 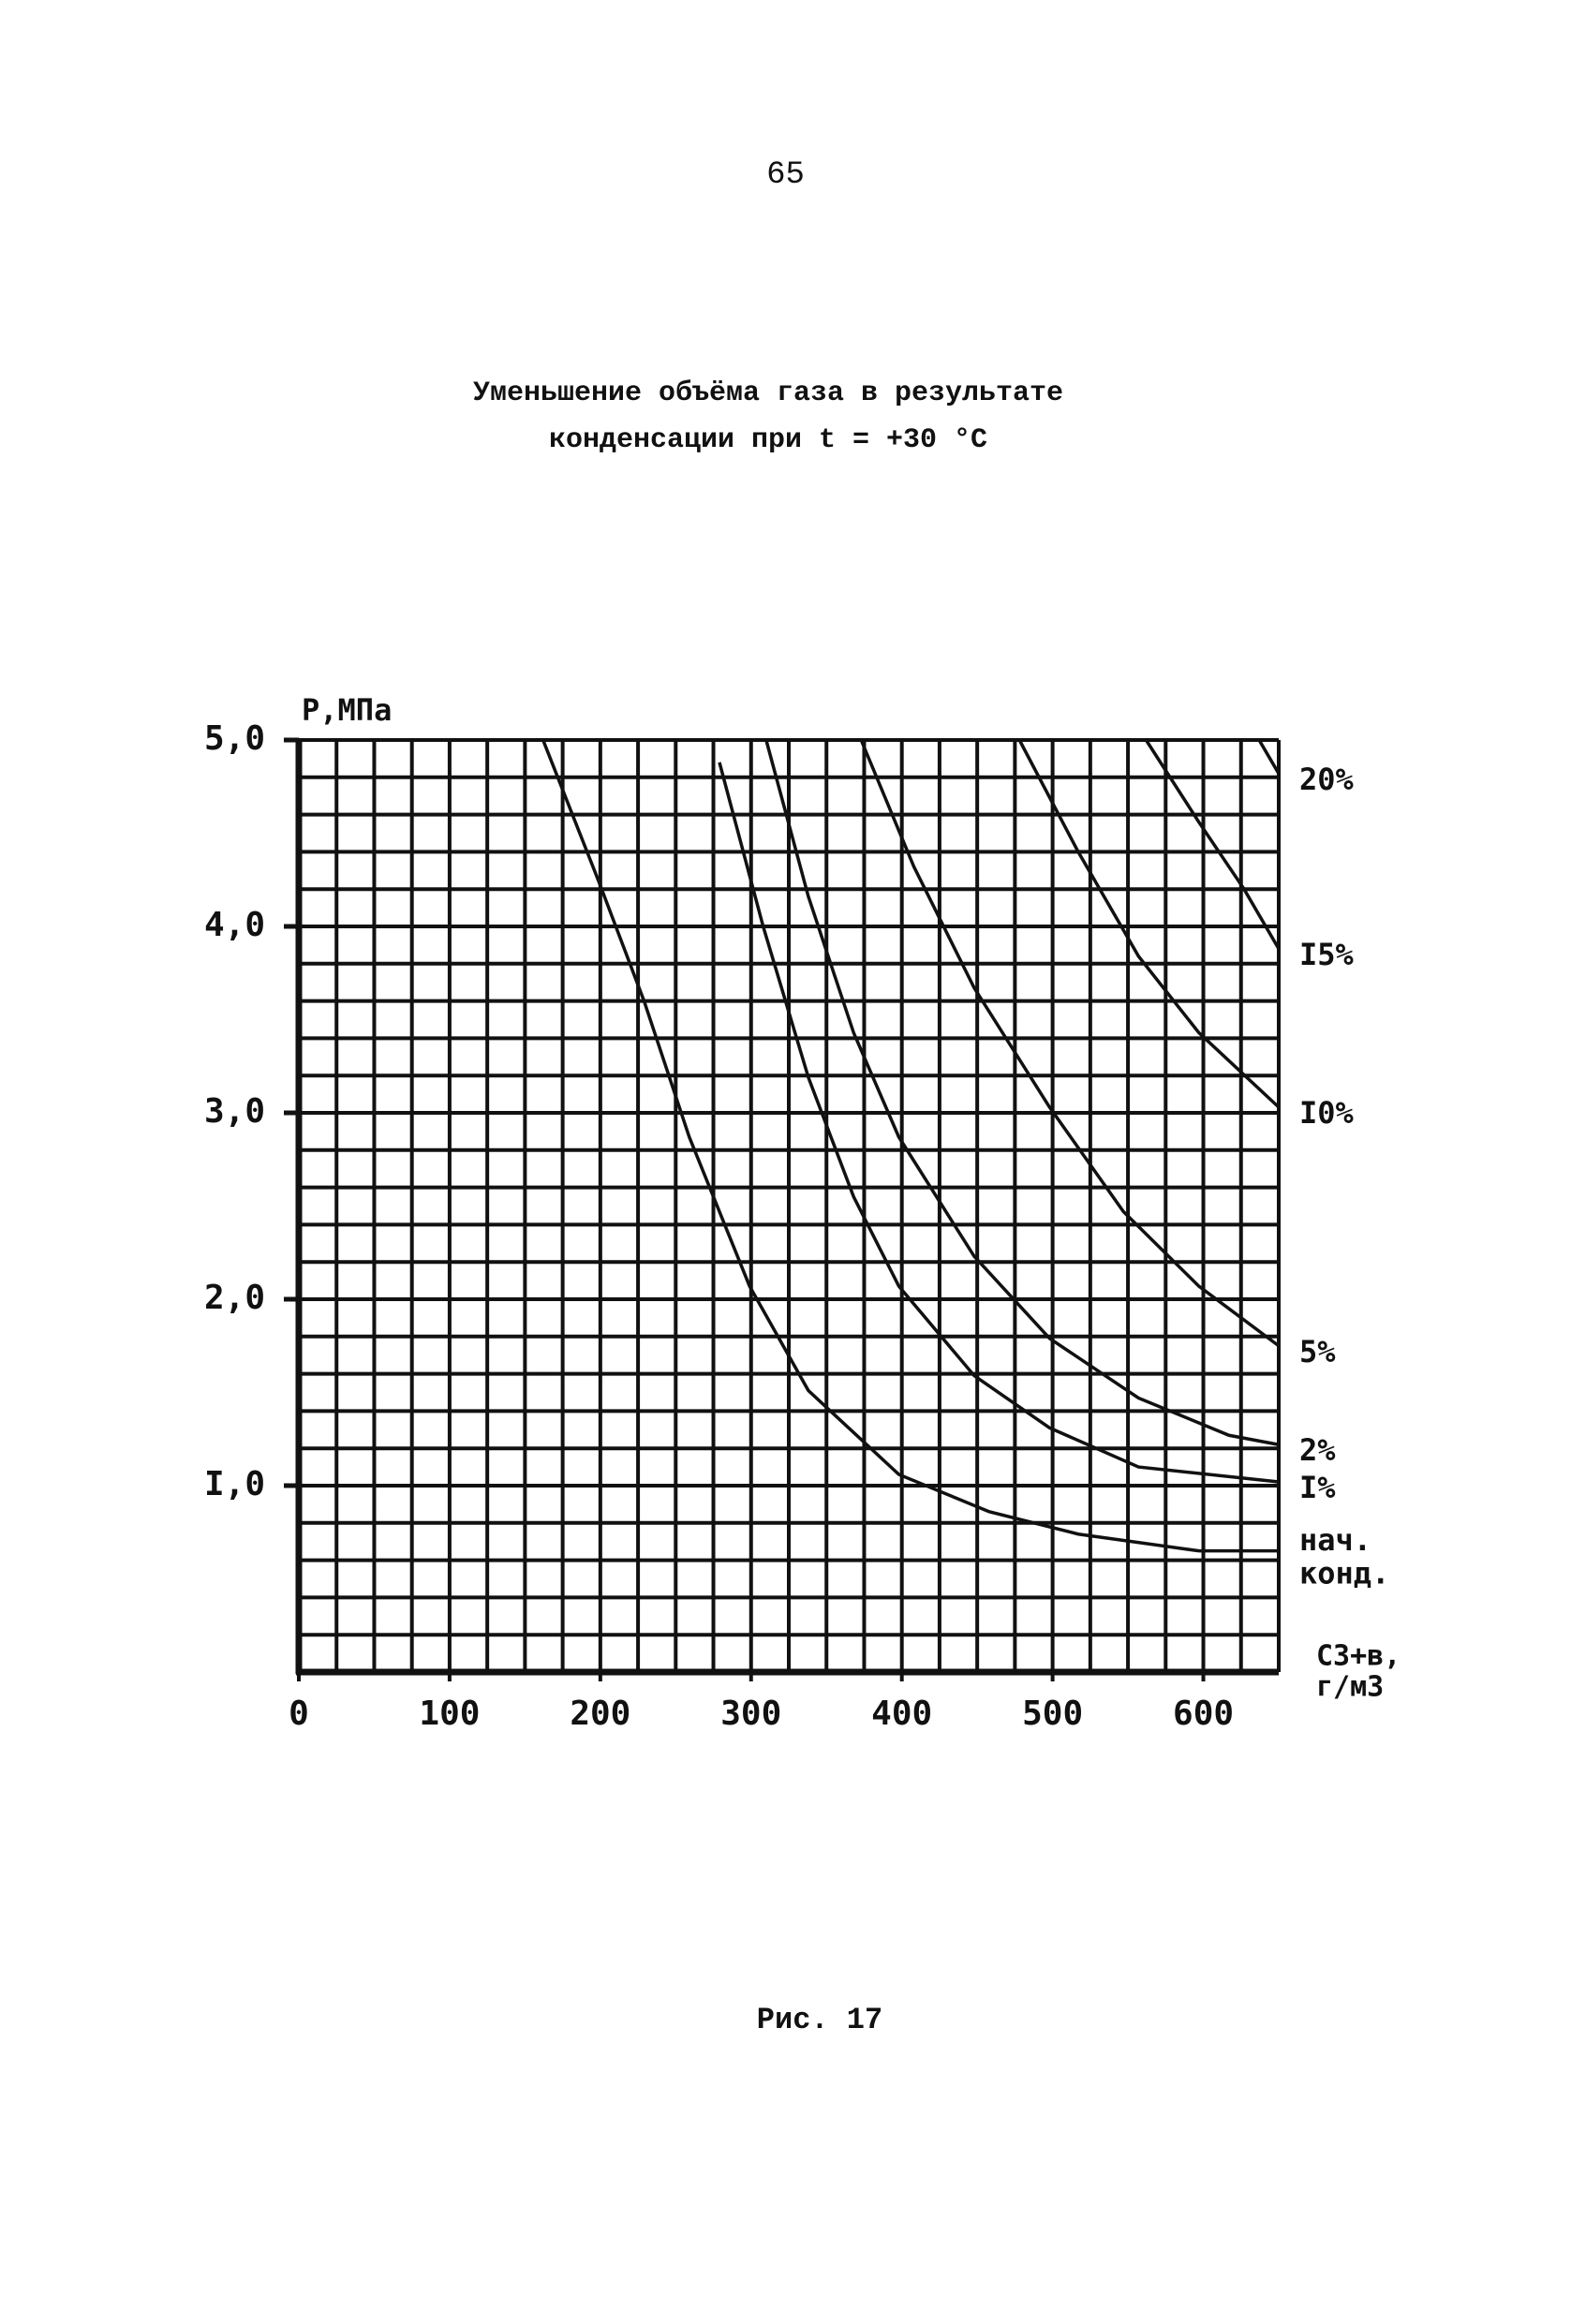 What do you see at coordinates (1327, 1113) in the screenshot?
I see `curve-label: I0%` at bounding box center [1327, 1113].